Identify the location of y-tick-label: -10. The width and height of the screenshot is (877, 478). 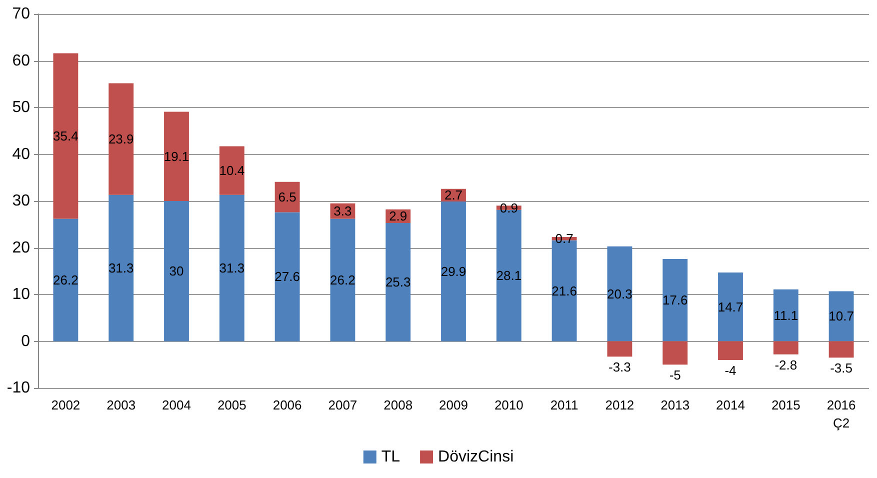
(18, 388).